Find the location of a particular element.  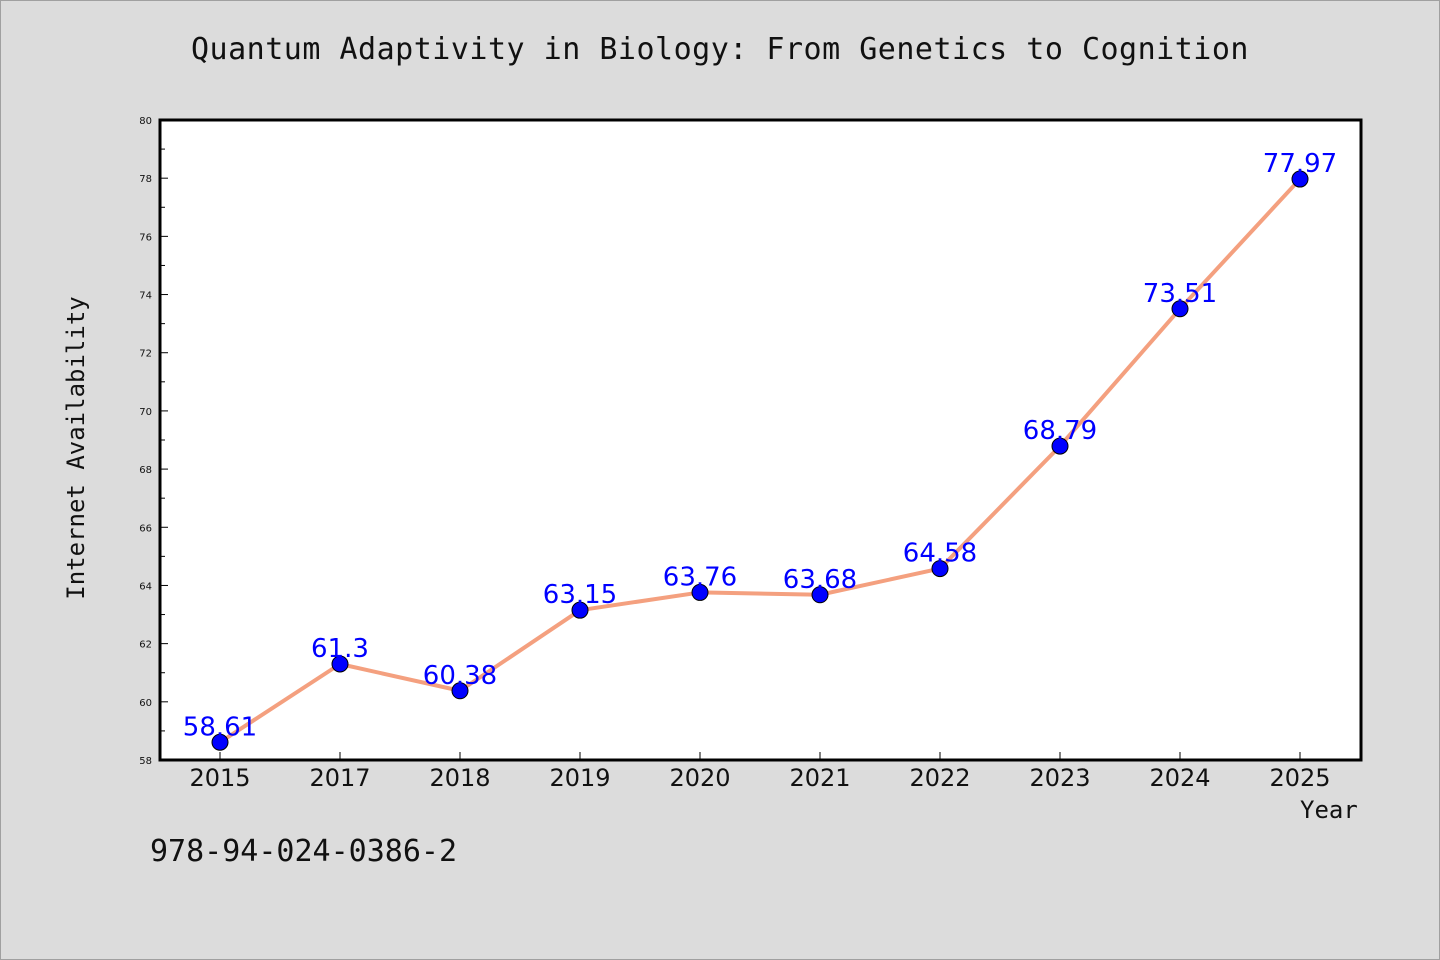

x-axis-label: Year is located at coordinates (1329, 810).